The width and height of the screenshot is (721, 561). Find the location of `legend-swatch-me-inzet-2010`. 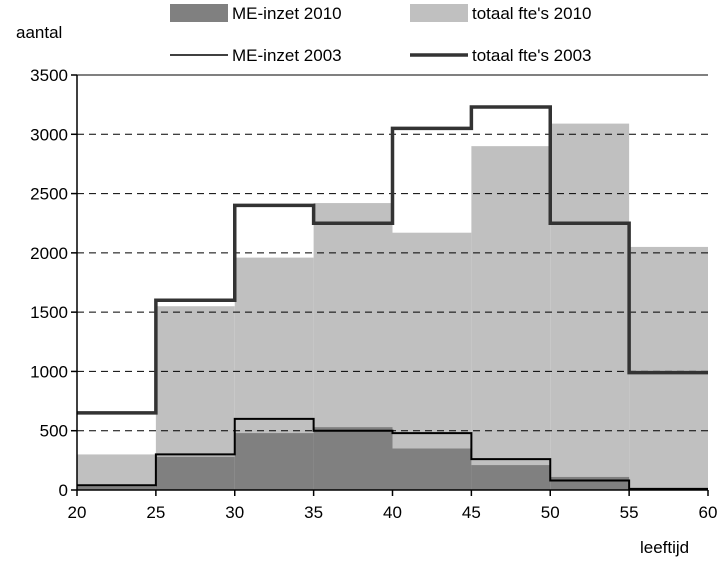

legend-swatch-me-inzet-2010 is located at coordinates (199, 13).